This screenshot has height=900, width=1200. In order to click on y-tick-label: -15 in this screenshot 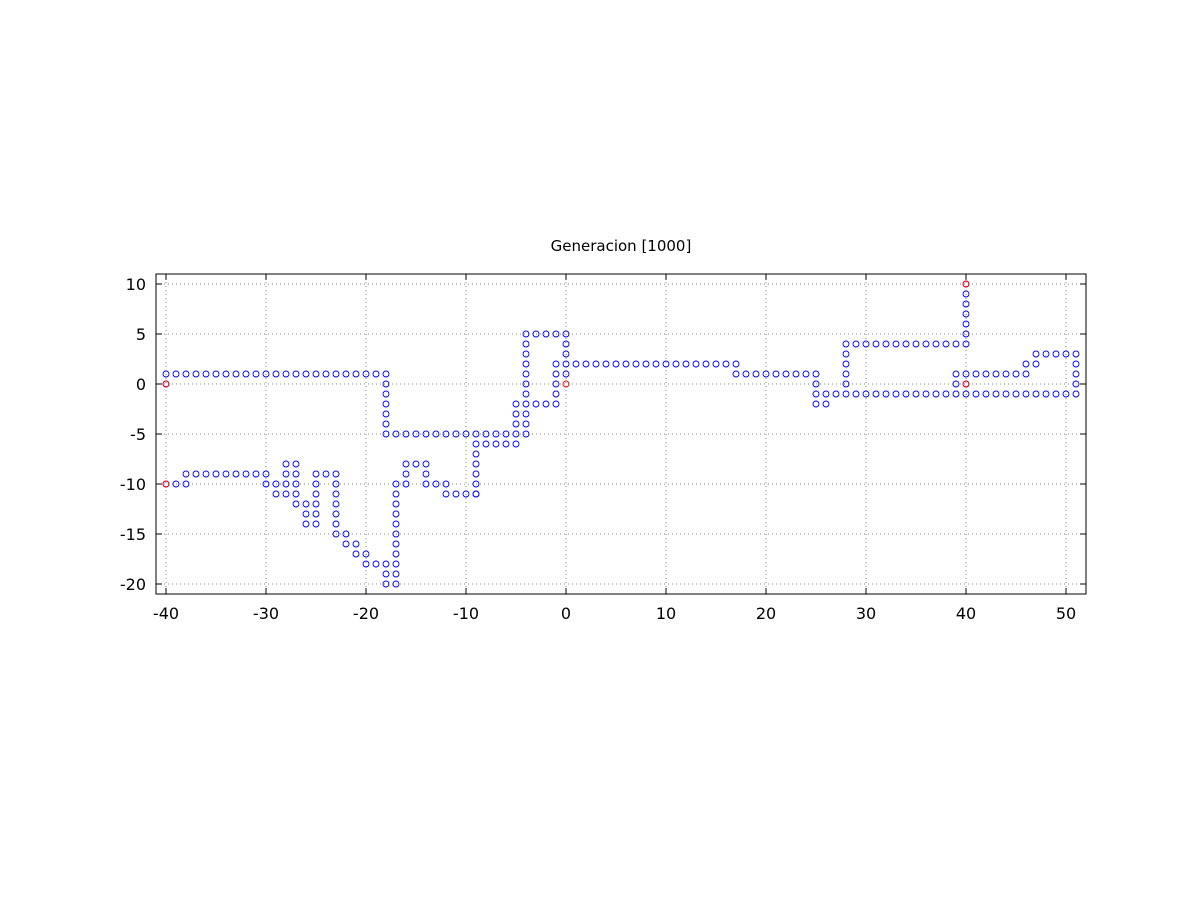, I will do `click(133, 534)`.